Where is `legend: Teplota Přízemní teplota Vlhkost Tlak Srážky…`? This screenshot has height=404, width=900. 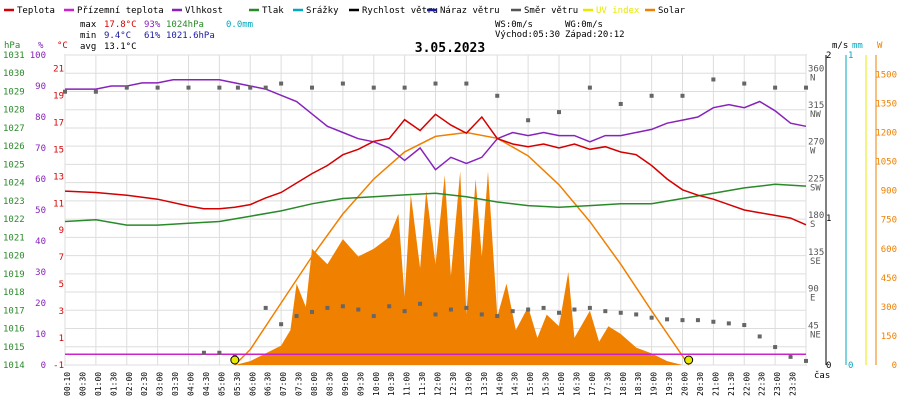 legend: Teplota Přízemní teplota Vlhkost Tlak Srážky… is located at coordinates (345, 11).